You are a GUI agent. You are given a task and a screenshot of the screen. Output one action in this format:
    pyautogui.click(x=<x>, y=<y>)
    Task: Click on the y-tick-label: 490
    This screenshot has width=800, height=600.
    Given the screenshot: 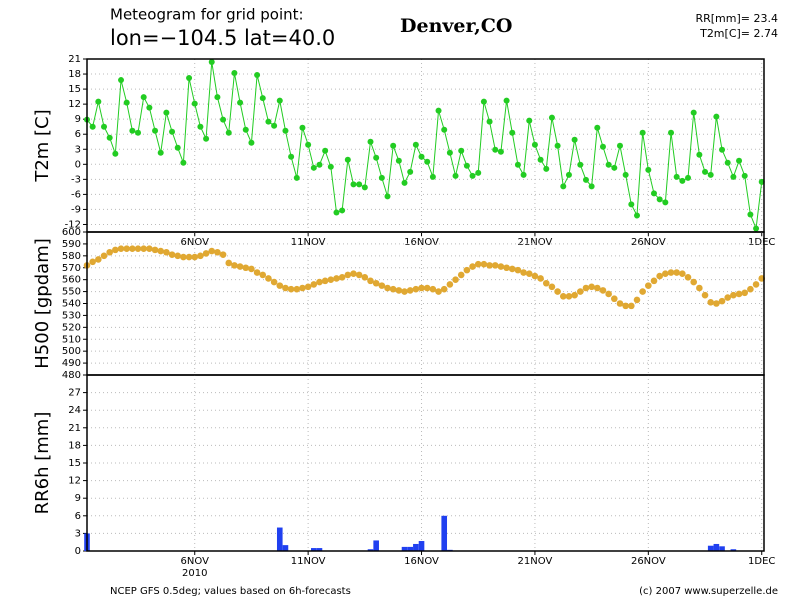 What is the action you would take?
    pyautogui.click(x=71, y=363)
    